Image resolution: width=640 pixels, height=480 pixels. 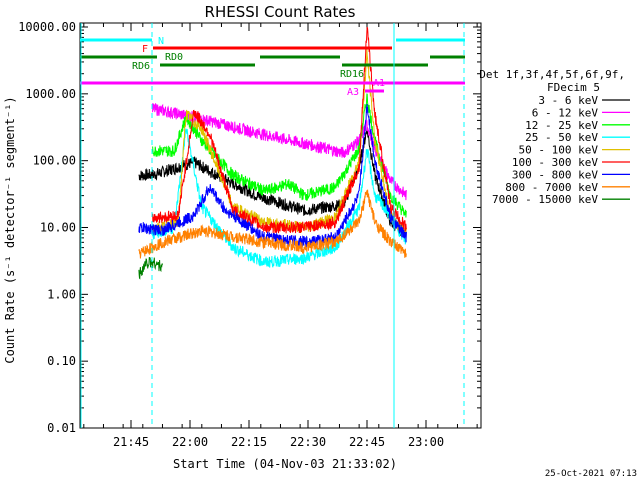 What do you see at coordinates (61, 428) in the screenshot?
I see `y-tick-label: 0.01` at bounding box center [61, 428].